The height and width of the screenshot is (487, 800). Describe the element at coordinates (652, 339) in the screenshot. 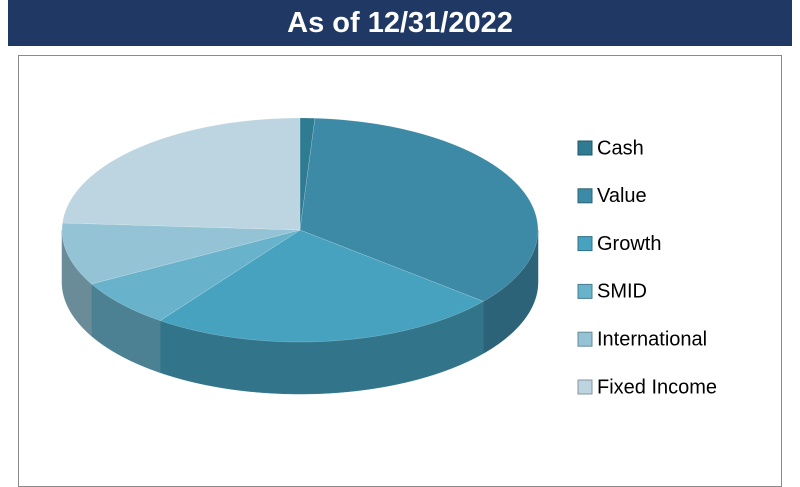

I see `legend-label: International` at that location.